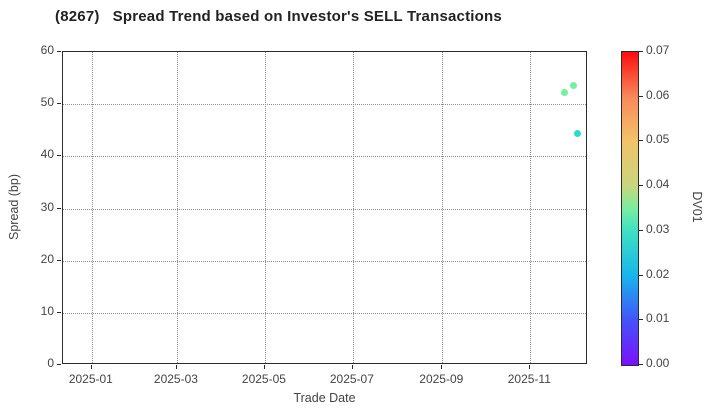  I want to click on x-tick-label: 2025-07, so click(351, 379).